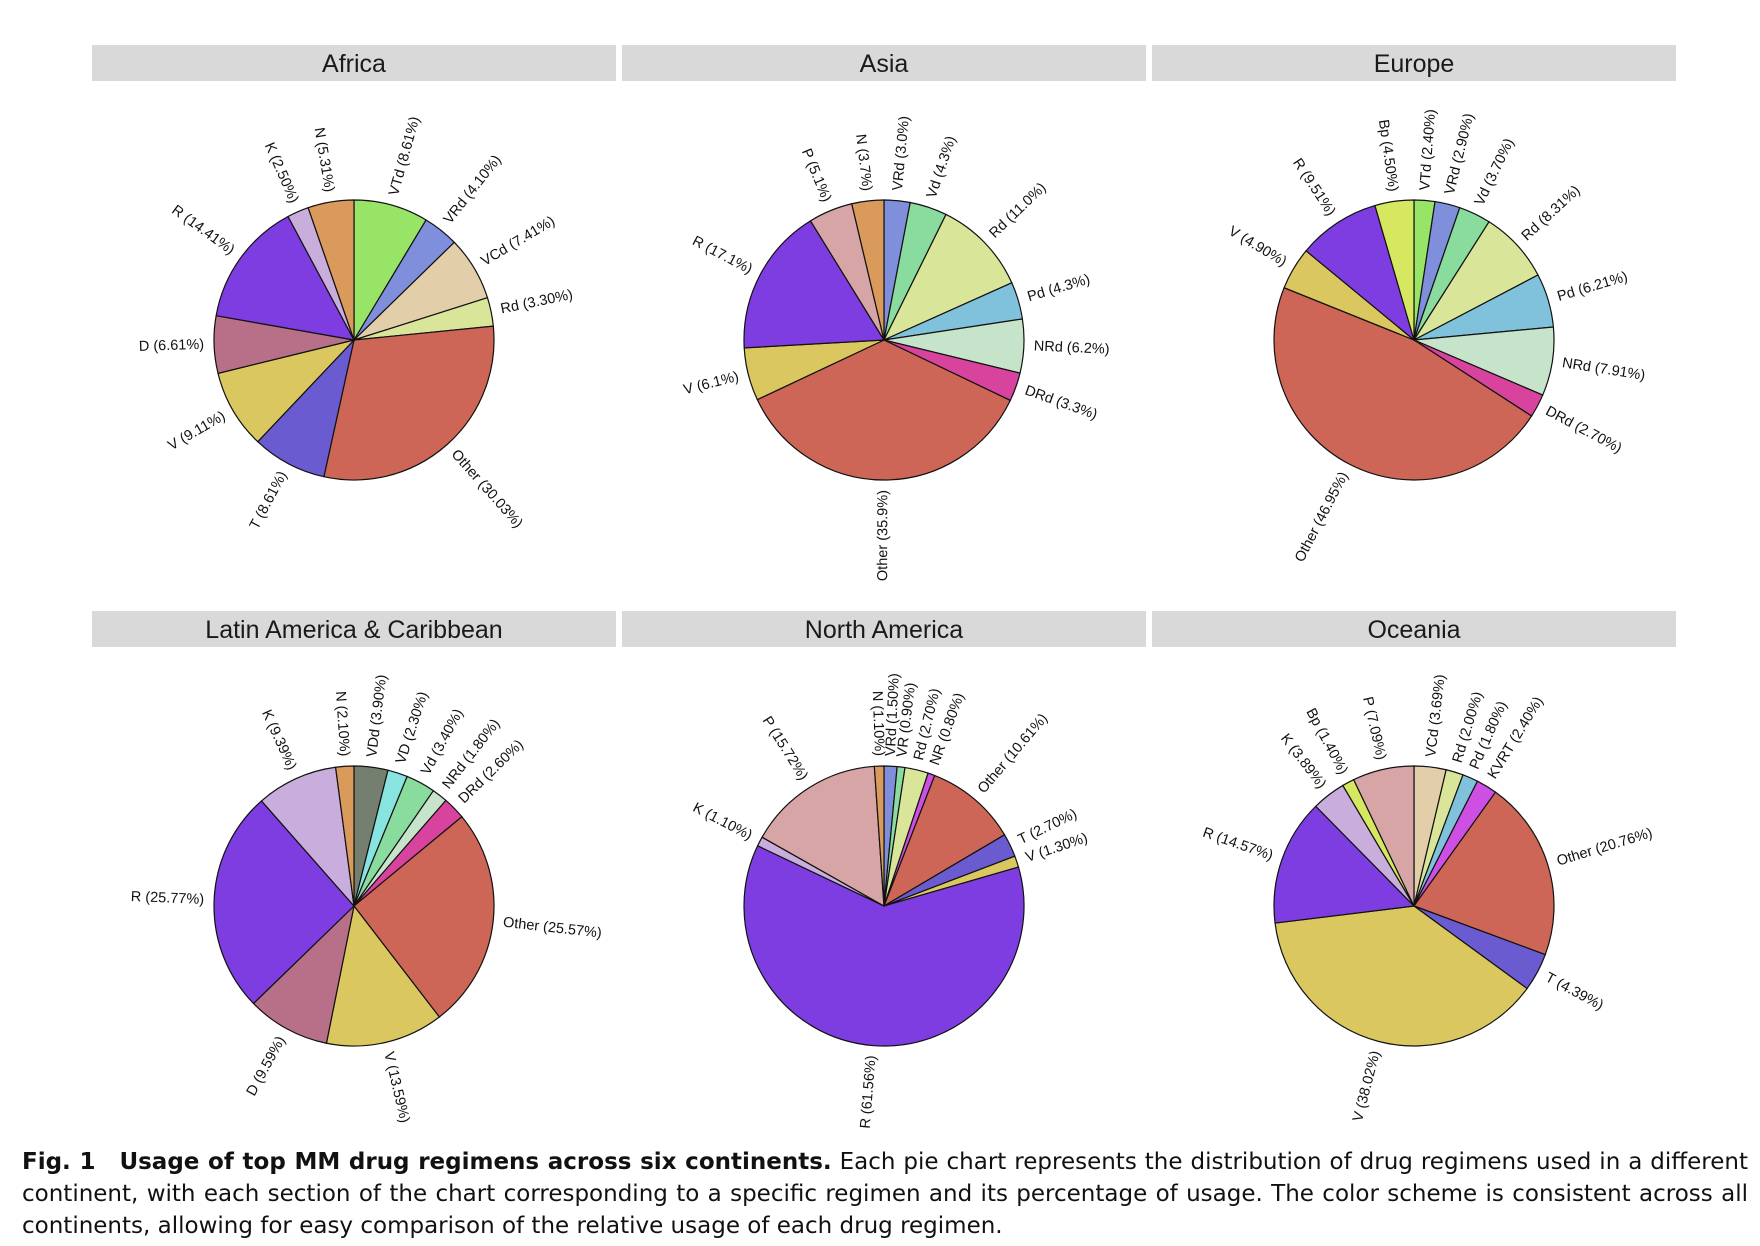 This screenshot has height=1246, width=1760. Describe the element at coordinates (1322, 516) in the screenshot. I see `slice-label-other: Other (46.95%)` at that location.